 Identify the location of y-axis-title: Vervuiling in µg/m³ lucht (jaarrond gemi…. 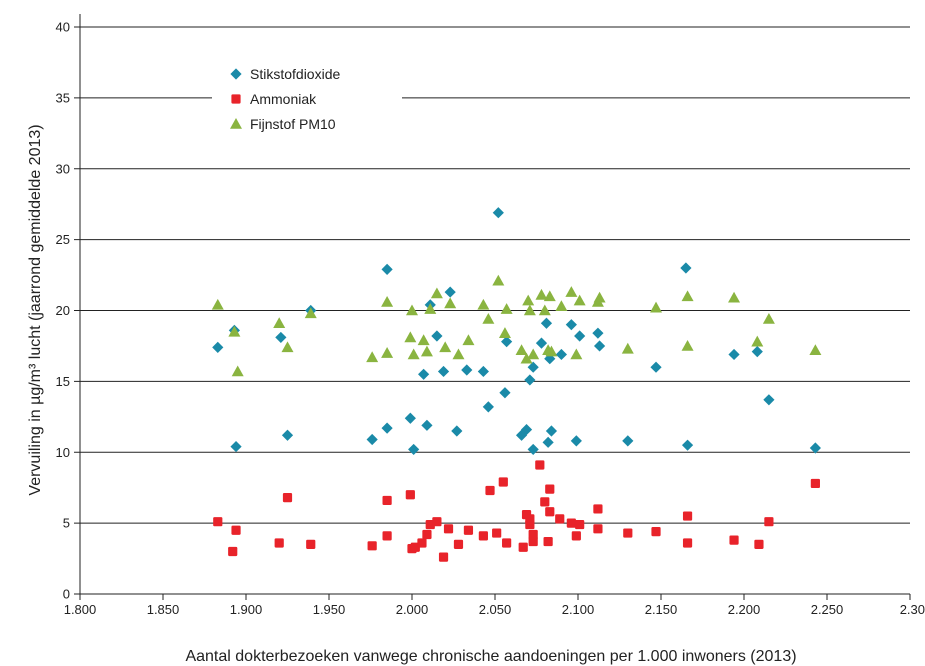
(35, 309).